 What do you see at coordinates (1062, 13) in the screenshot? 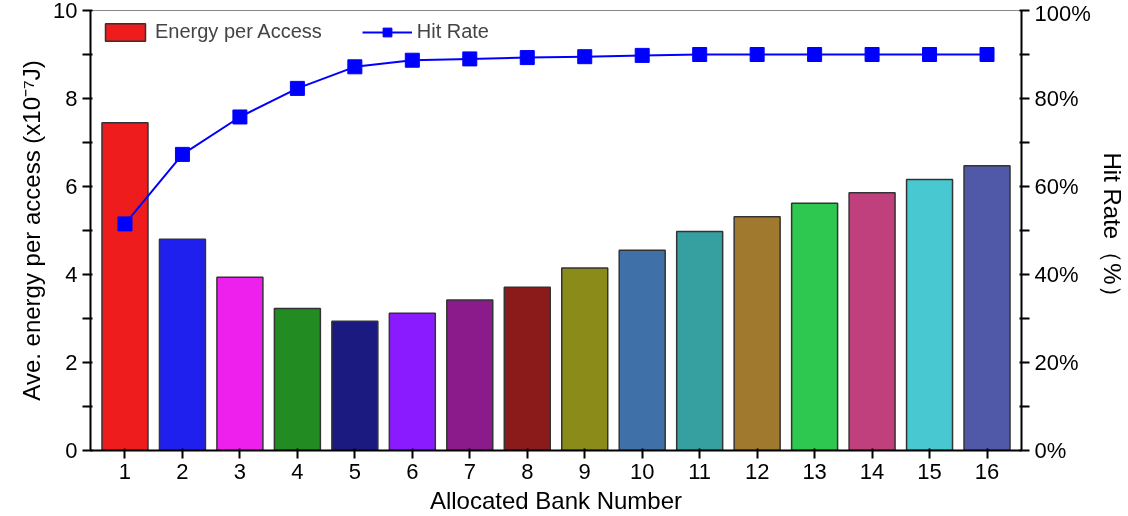
I see `y2-tick-label: 100%` at bounding box center [1062, 13].